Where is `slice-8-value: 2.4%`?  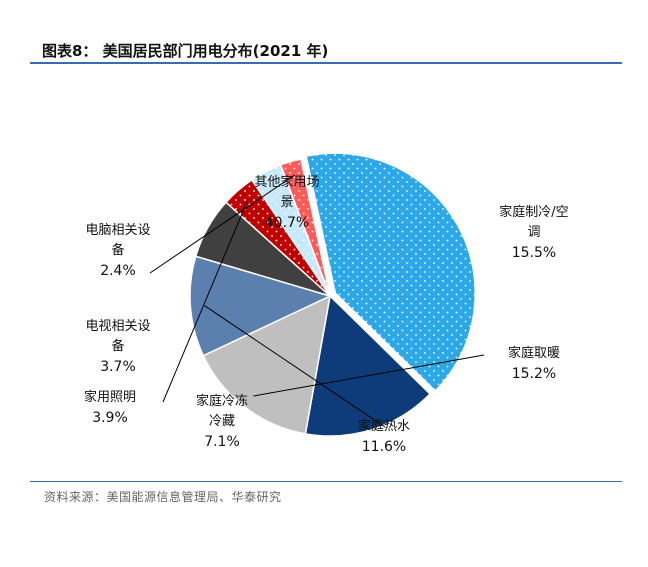
slice-8-value: 2.4% is located at coordinates (118, 271).